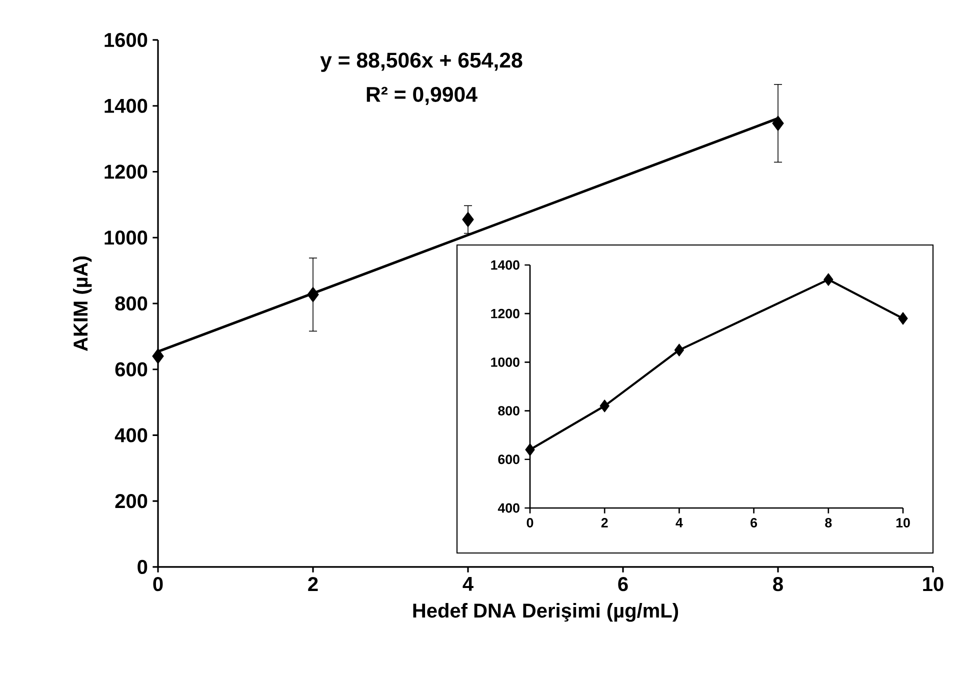  What do you see at coordinates (422, 96) in the screenshot?
I see `annotation: R² = 0,9904` at bounding box center [422, 96].